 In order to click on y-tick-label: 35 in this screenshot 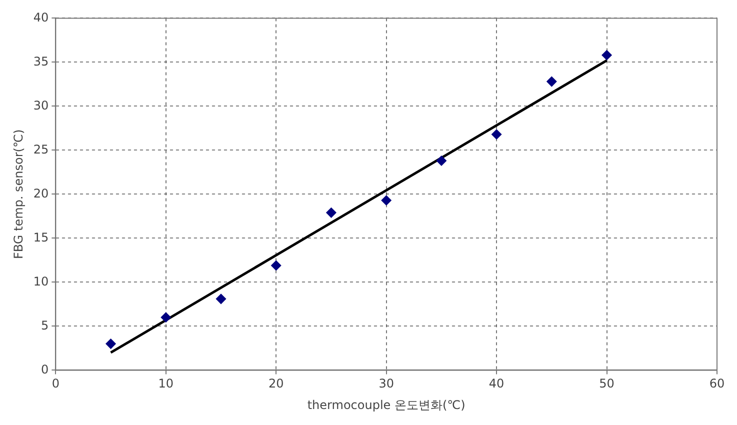, I will do `click(41, 61)`.